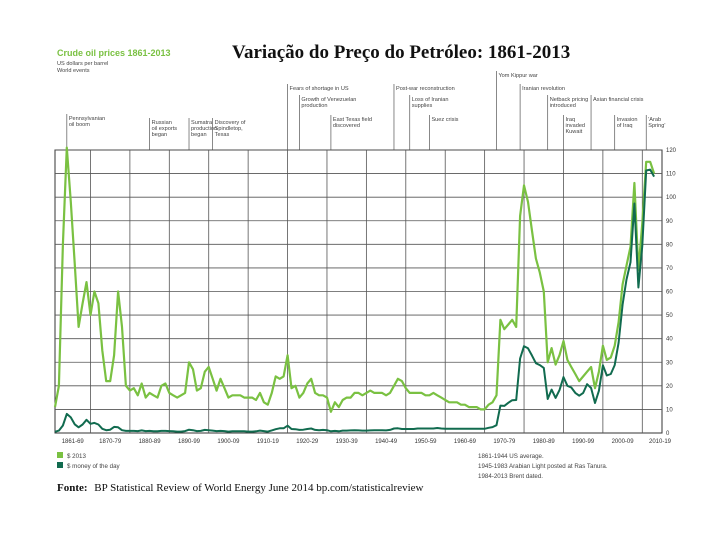 Image resolution: width=720 pixels, height=540 pixels. Describe the element at coordinates (110, 442) in the screenshot. I see `x-tick-label: 1870-79` at that location.